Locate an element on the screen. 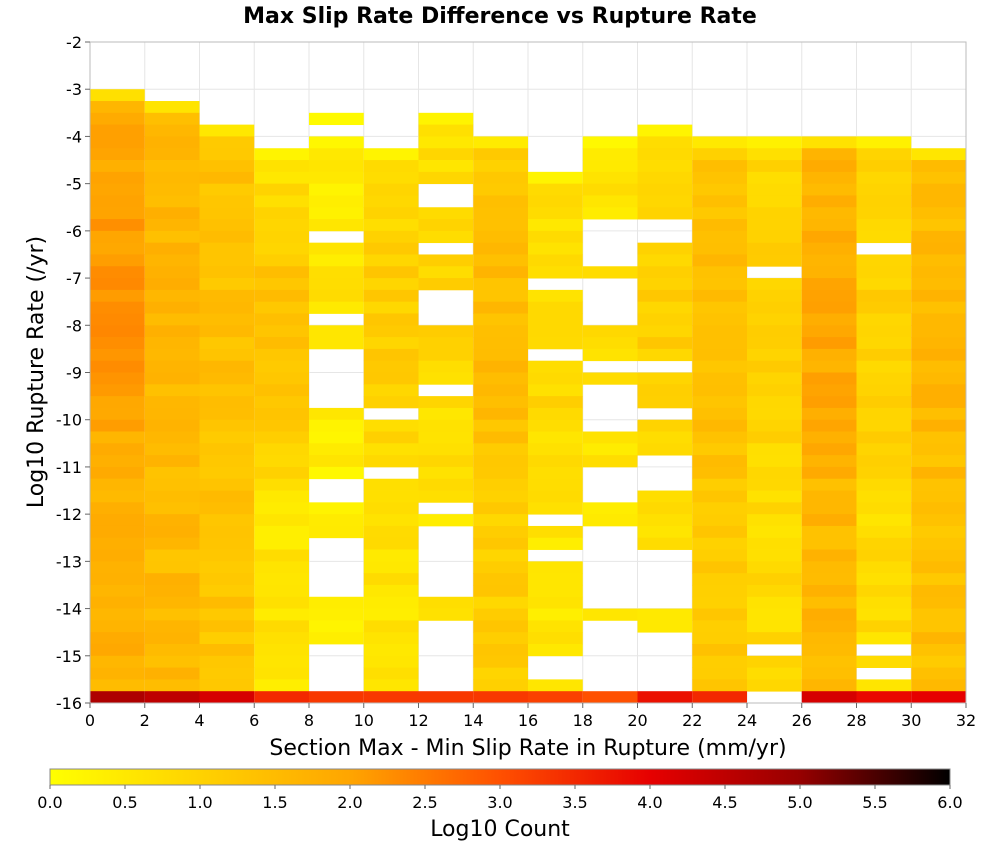  x-tick-label: 26 is located at coordinates (802, 720).